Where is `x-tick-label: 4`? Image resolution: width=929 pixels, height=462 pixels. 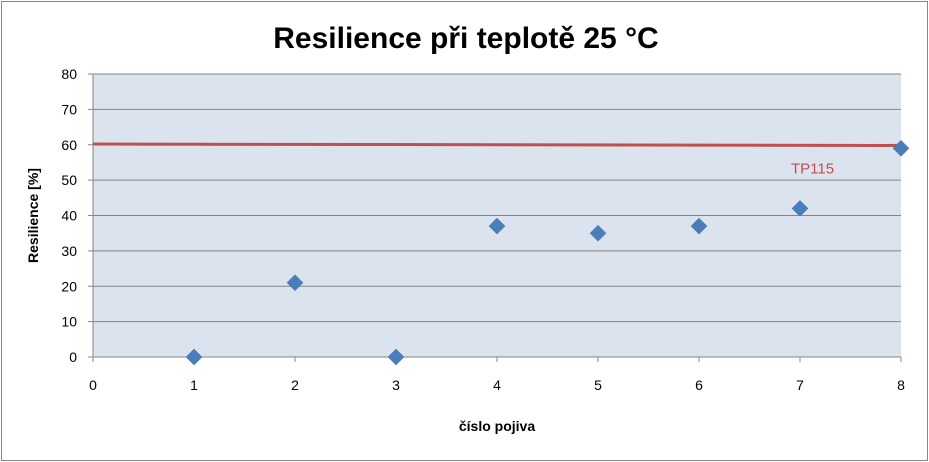 x-tick-label: 4 is located at coordinates (497, 385).